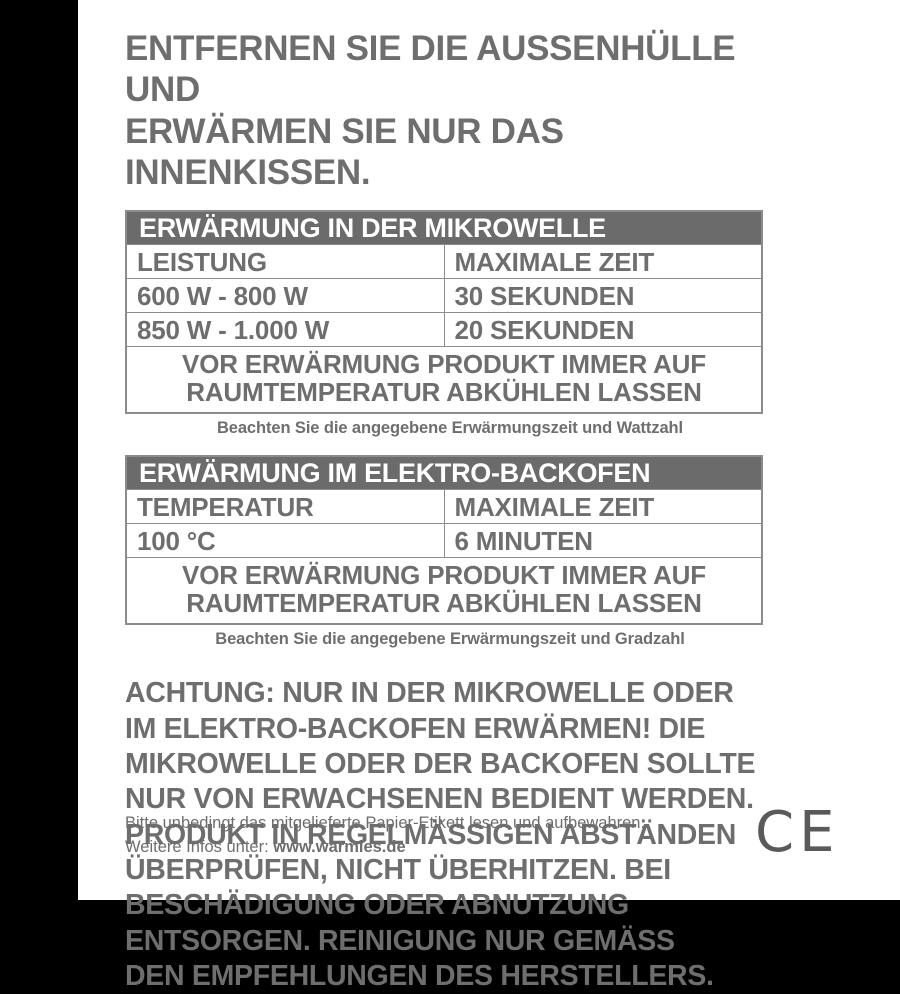 Image resolution: width=900 pixels, height=994 pixels. I want to click on microwave-header-power: LEISTUNG, so click(285, 262).